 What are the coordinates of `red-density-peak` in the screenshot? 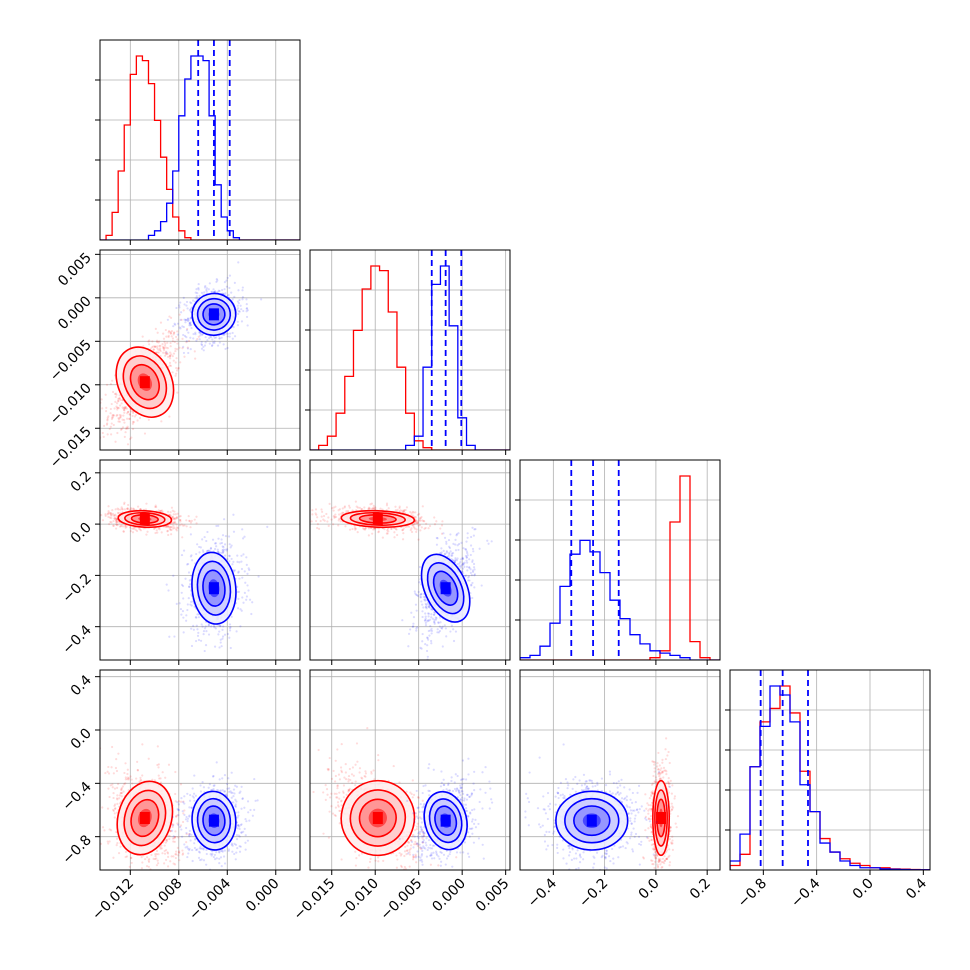 It's located at (144, 382).